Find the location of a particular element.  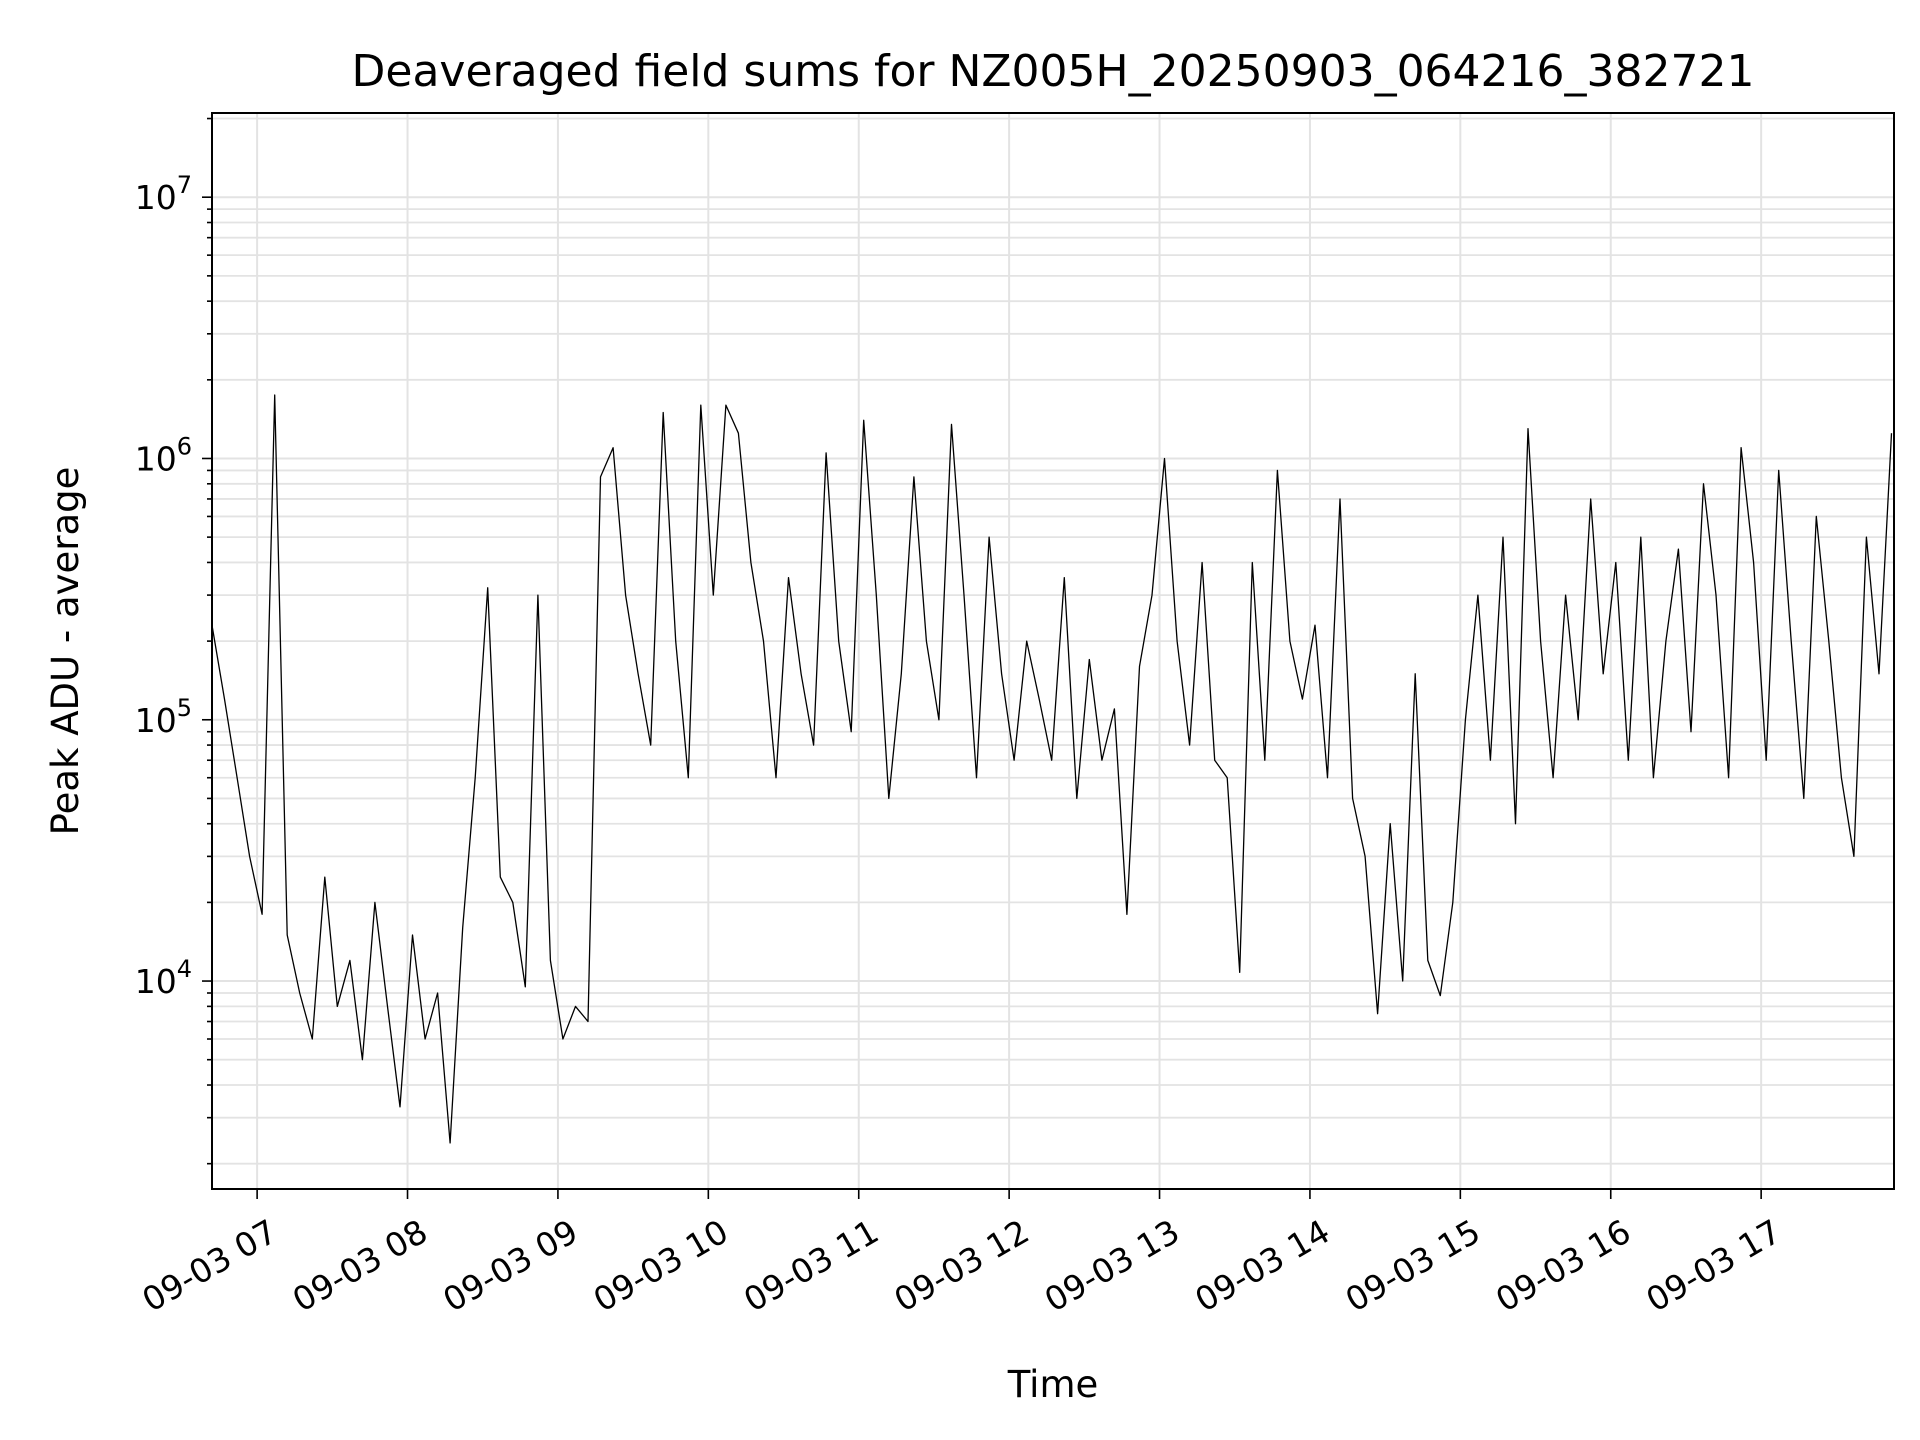

x-tick-label: 09-03 16 is located at coordinates (1563, 1266).